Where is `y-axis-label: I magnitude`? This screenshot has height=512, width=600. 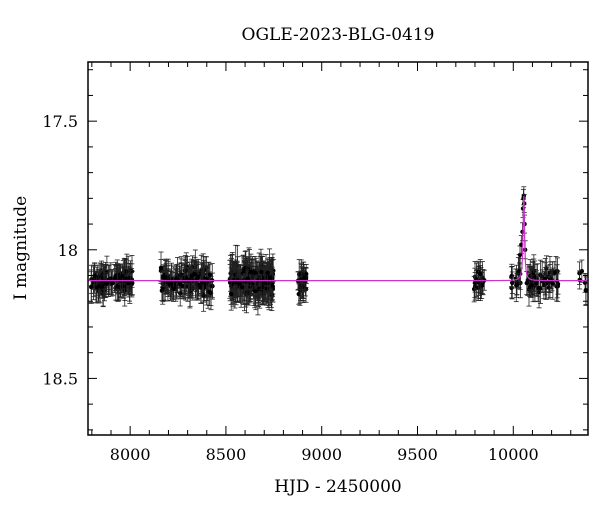 y-axis-label: I magnitude is located at coordinates (21, 248).